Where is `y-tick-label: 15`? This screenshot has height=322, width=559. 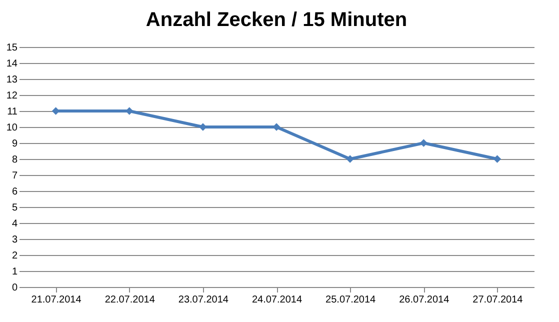
y-tick-label: 15 is located at coordinates (12, 48).